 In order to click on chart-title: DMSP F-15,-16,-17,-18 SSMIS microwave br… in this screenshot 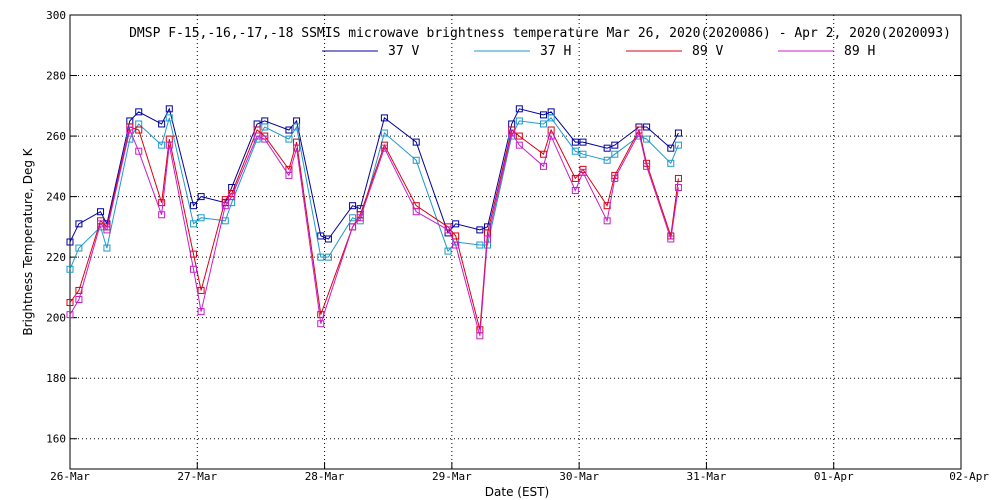, I will do `click(540, 33)`.